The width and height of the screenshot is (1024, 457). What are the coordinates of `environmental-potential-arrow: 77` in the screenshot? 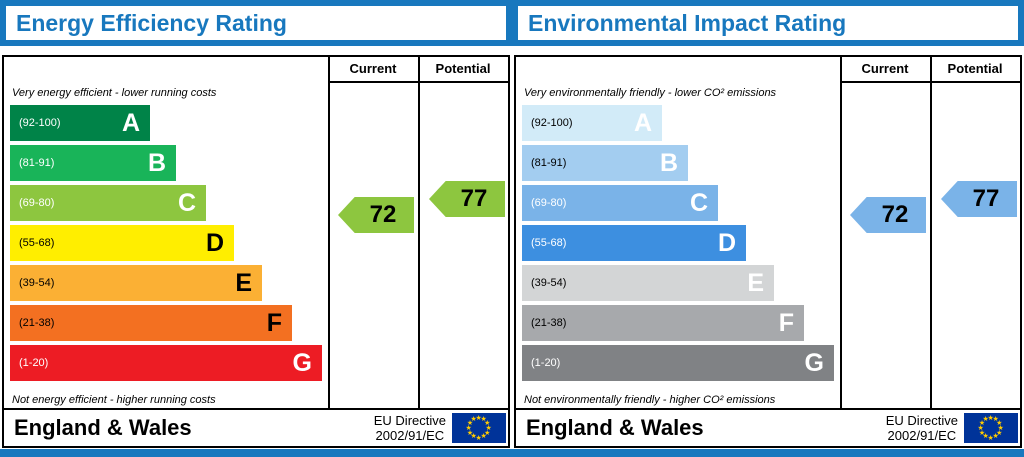 It's located at (979, 199).